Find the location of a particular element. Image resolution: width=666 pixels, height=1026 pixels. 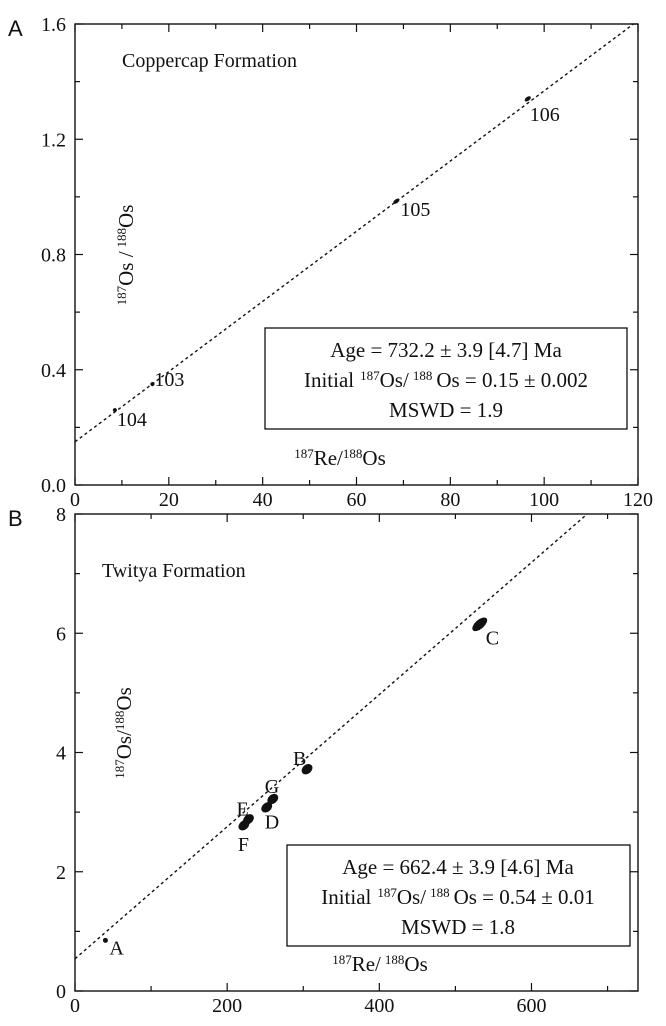

panel-b-x-tick-label: 600 is located at coordinates (531, 1006).